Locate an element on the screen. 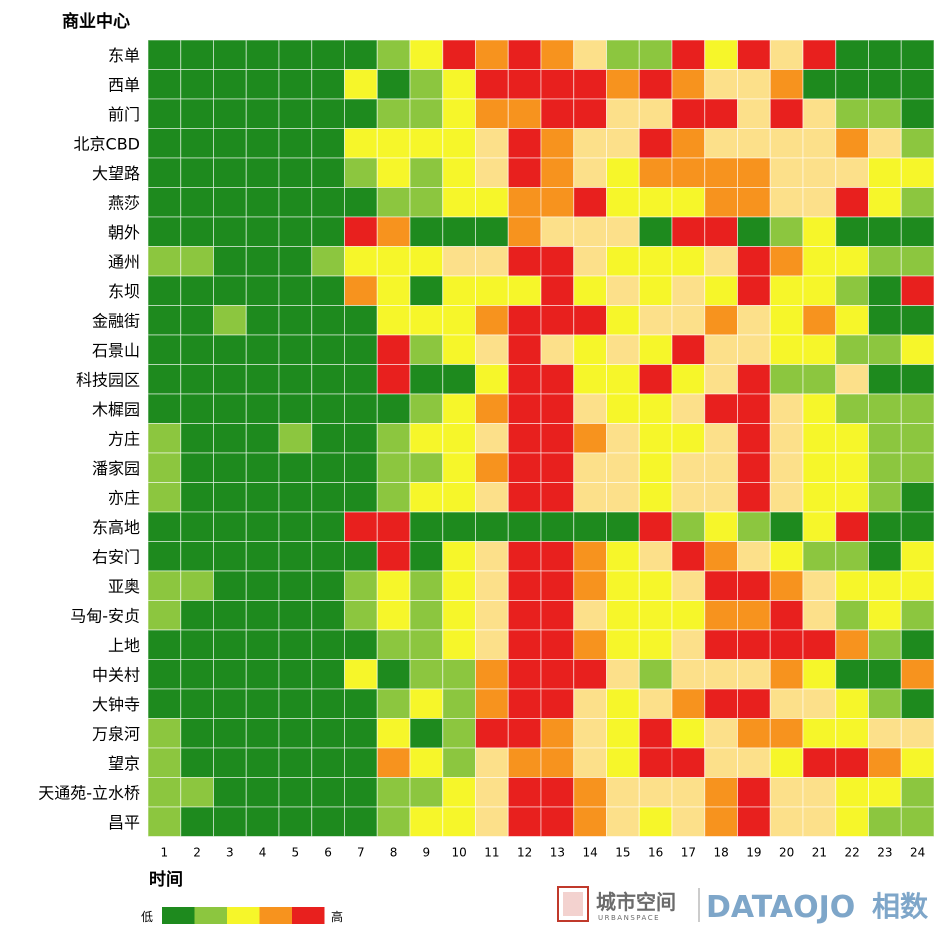  row-label: 西单 is located at coordinates (124, 84).